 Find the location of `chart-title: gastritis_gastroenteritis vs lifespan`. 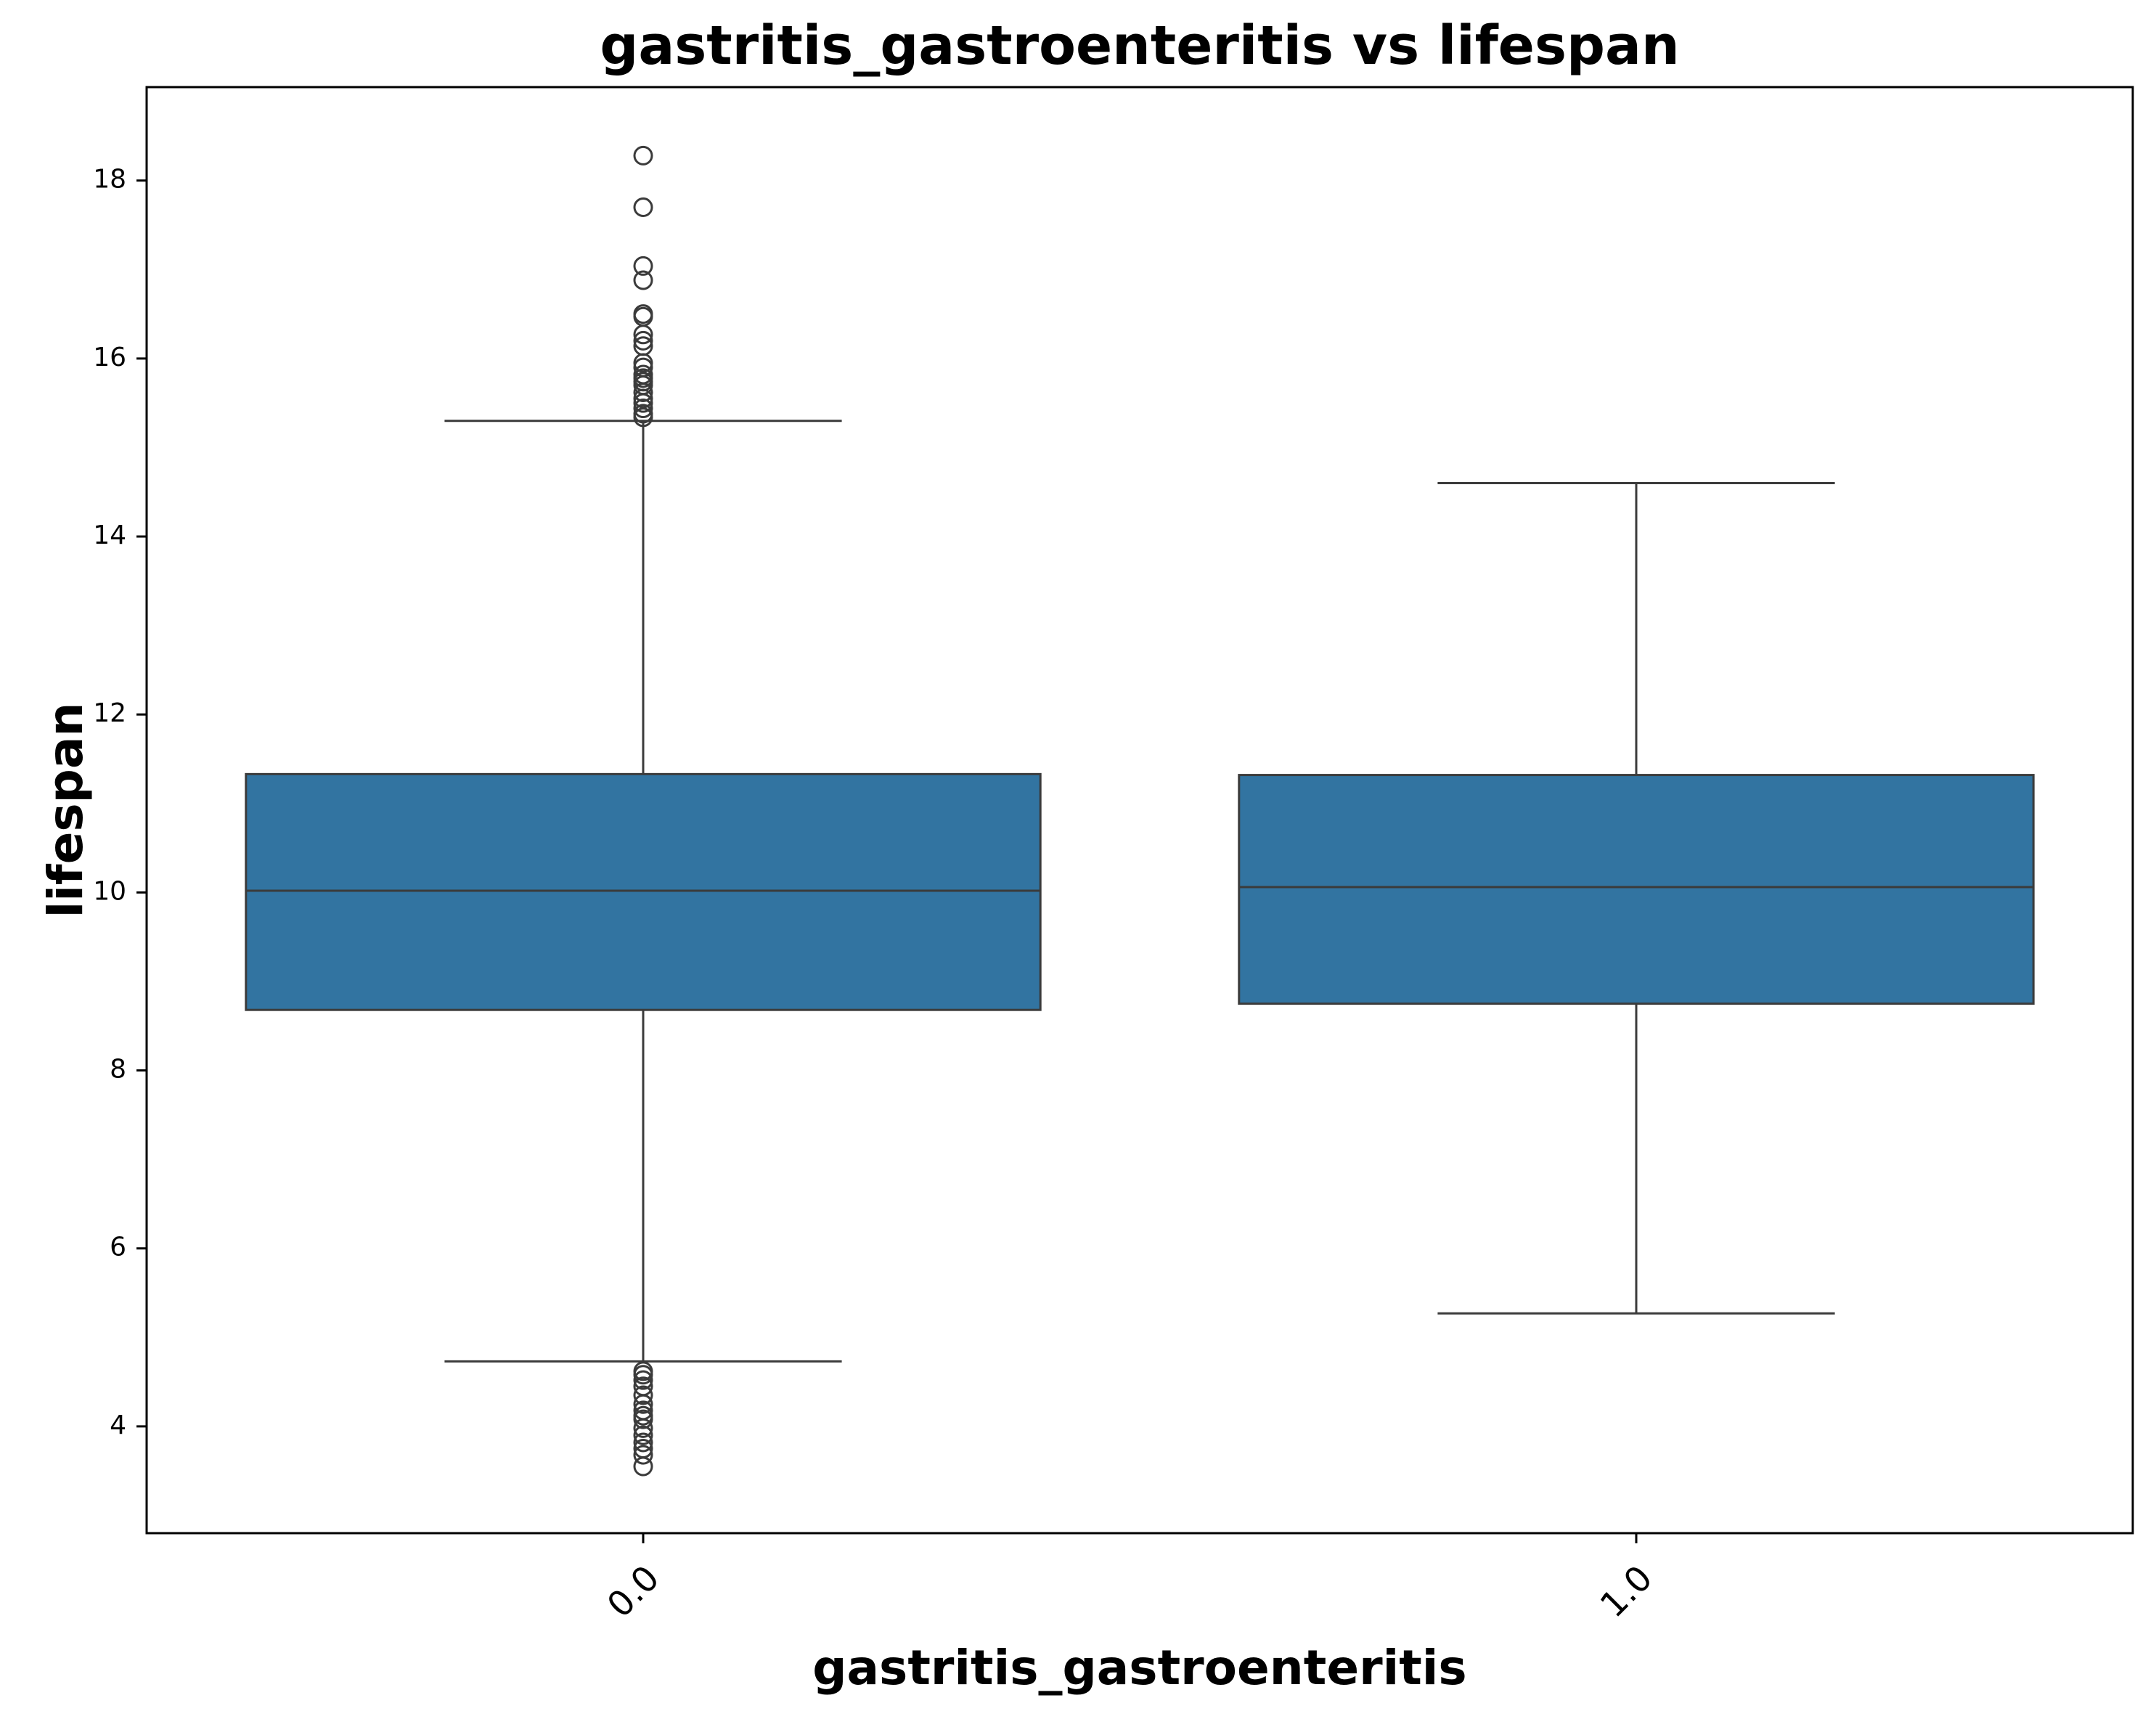

chart-title: gastritis_gastroenteritis vs lifespan is located at coordinates (1140, 46).